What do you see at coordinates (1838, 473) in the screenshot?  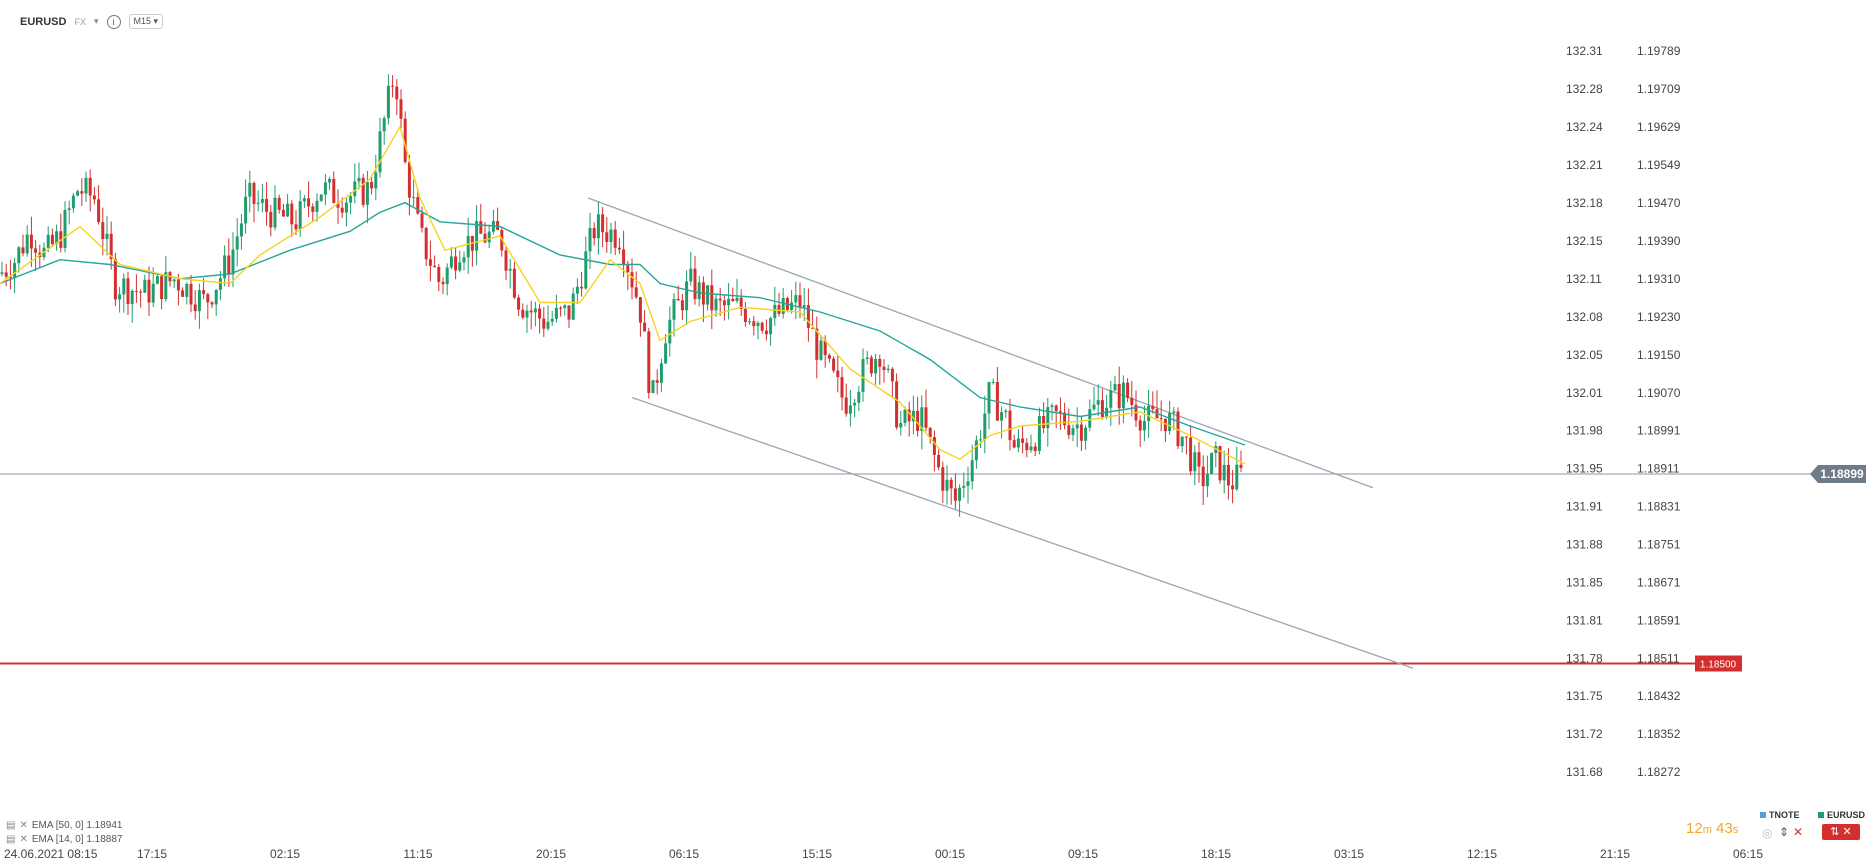 I see `current-price-tag` at bounding box center [1838, 473].